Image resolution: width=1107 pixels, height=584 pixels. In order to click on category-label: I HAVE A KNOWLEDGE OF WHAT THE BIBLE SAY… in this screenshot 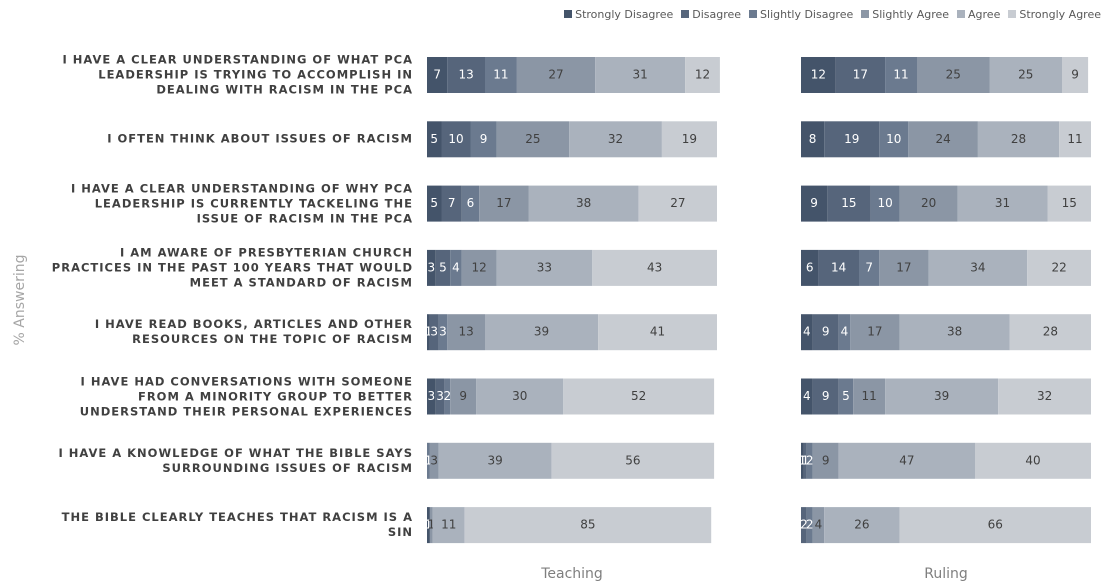, I will do `click(235, 460)`.